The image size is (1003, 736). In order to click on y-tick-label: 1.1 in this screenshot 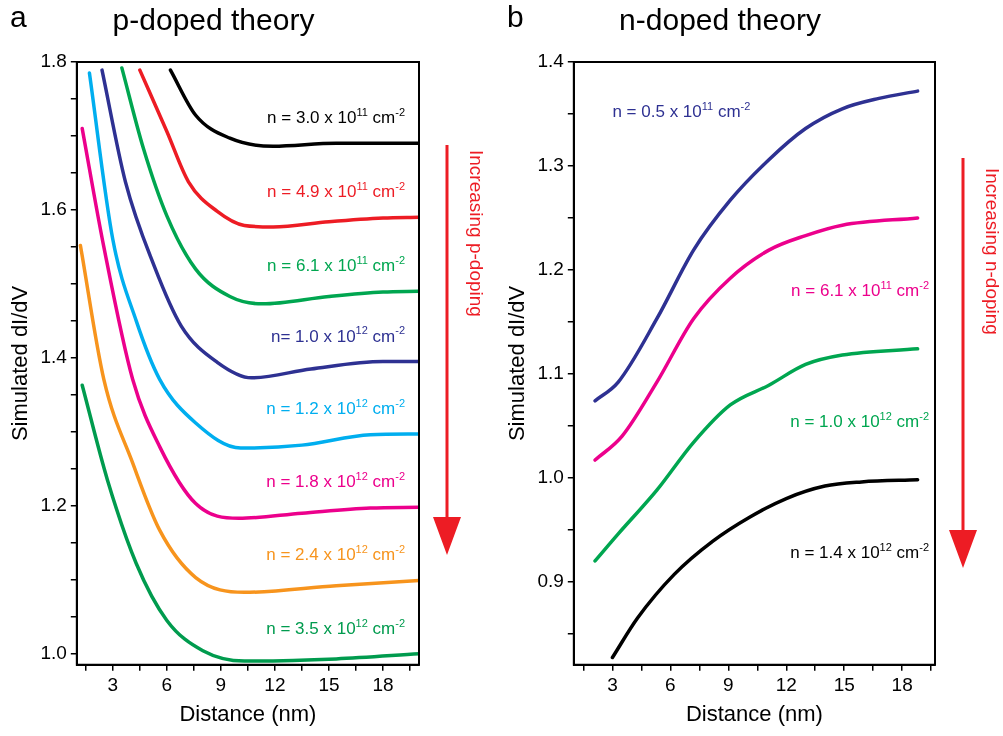, I will do `click(550, 373)`.